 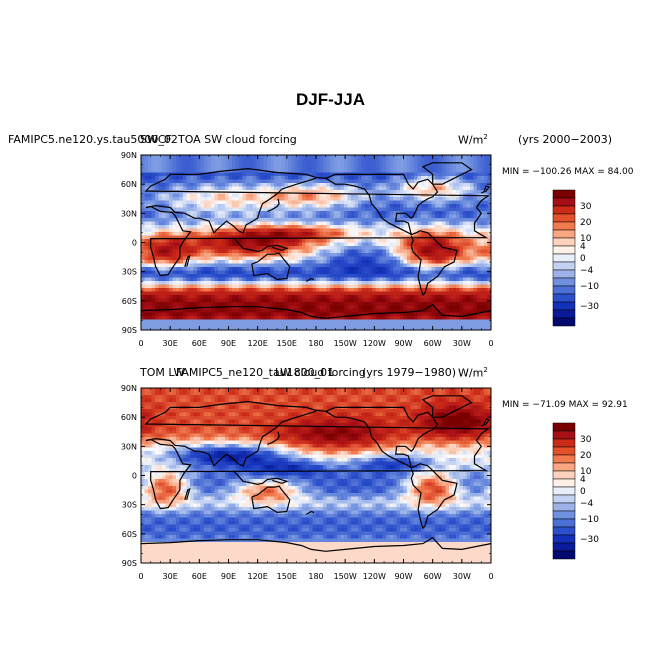 I want to click on panel1-units: W/m2, so click(x=473, y=140).